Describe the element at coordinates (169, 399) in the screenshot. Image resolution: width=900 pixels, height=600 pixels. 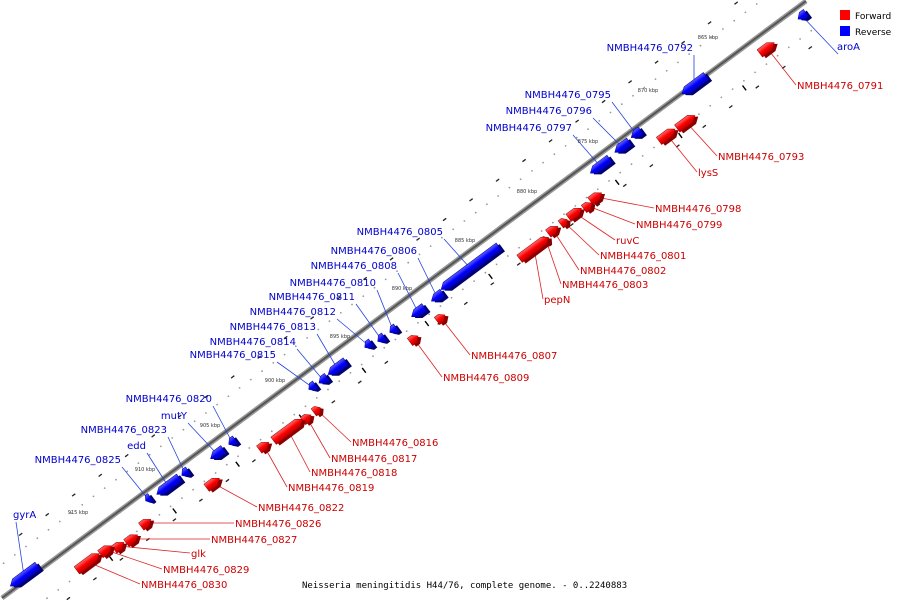
I see `gene-label-nmbh4476-0820: NMBH4476_0820` at that location.